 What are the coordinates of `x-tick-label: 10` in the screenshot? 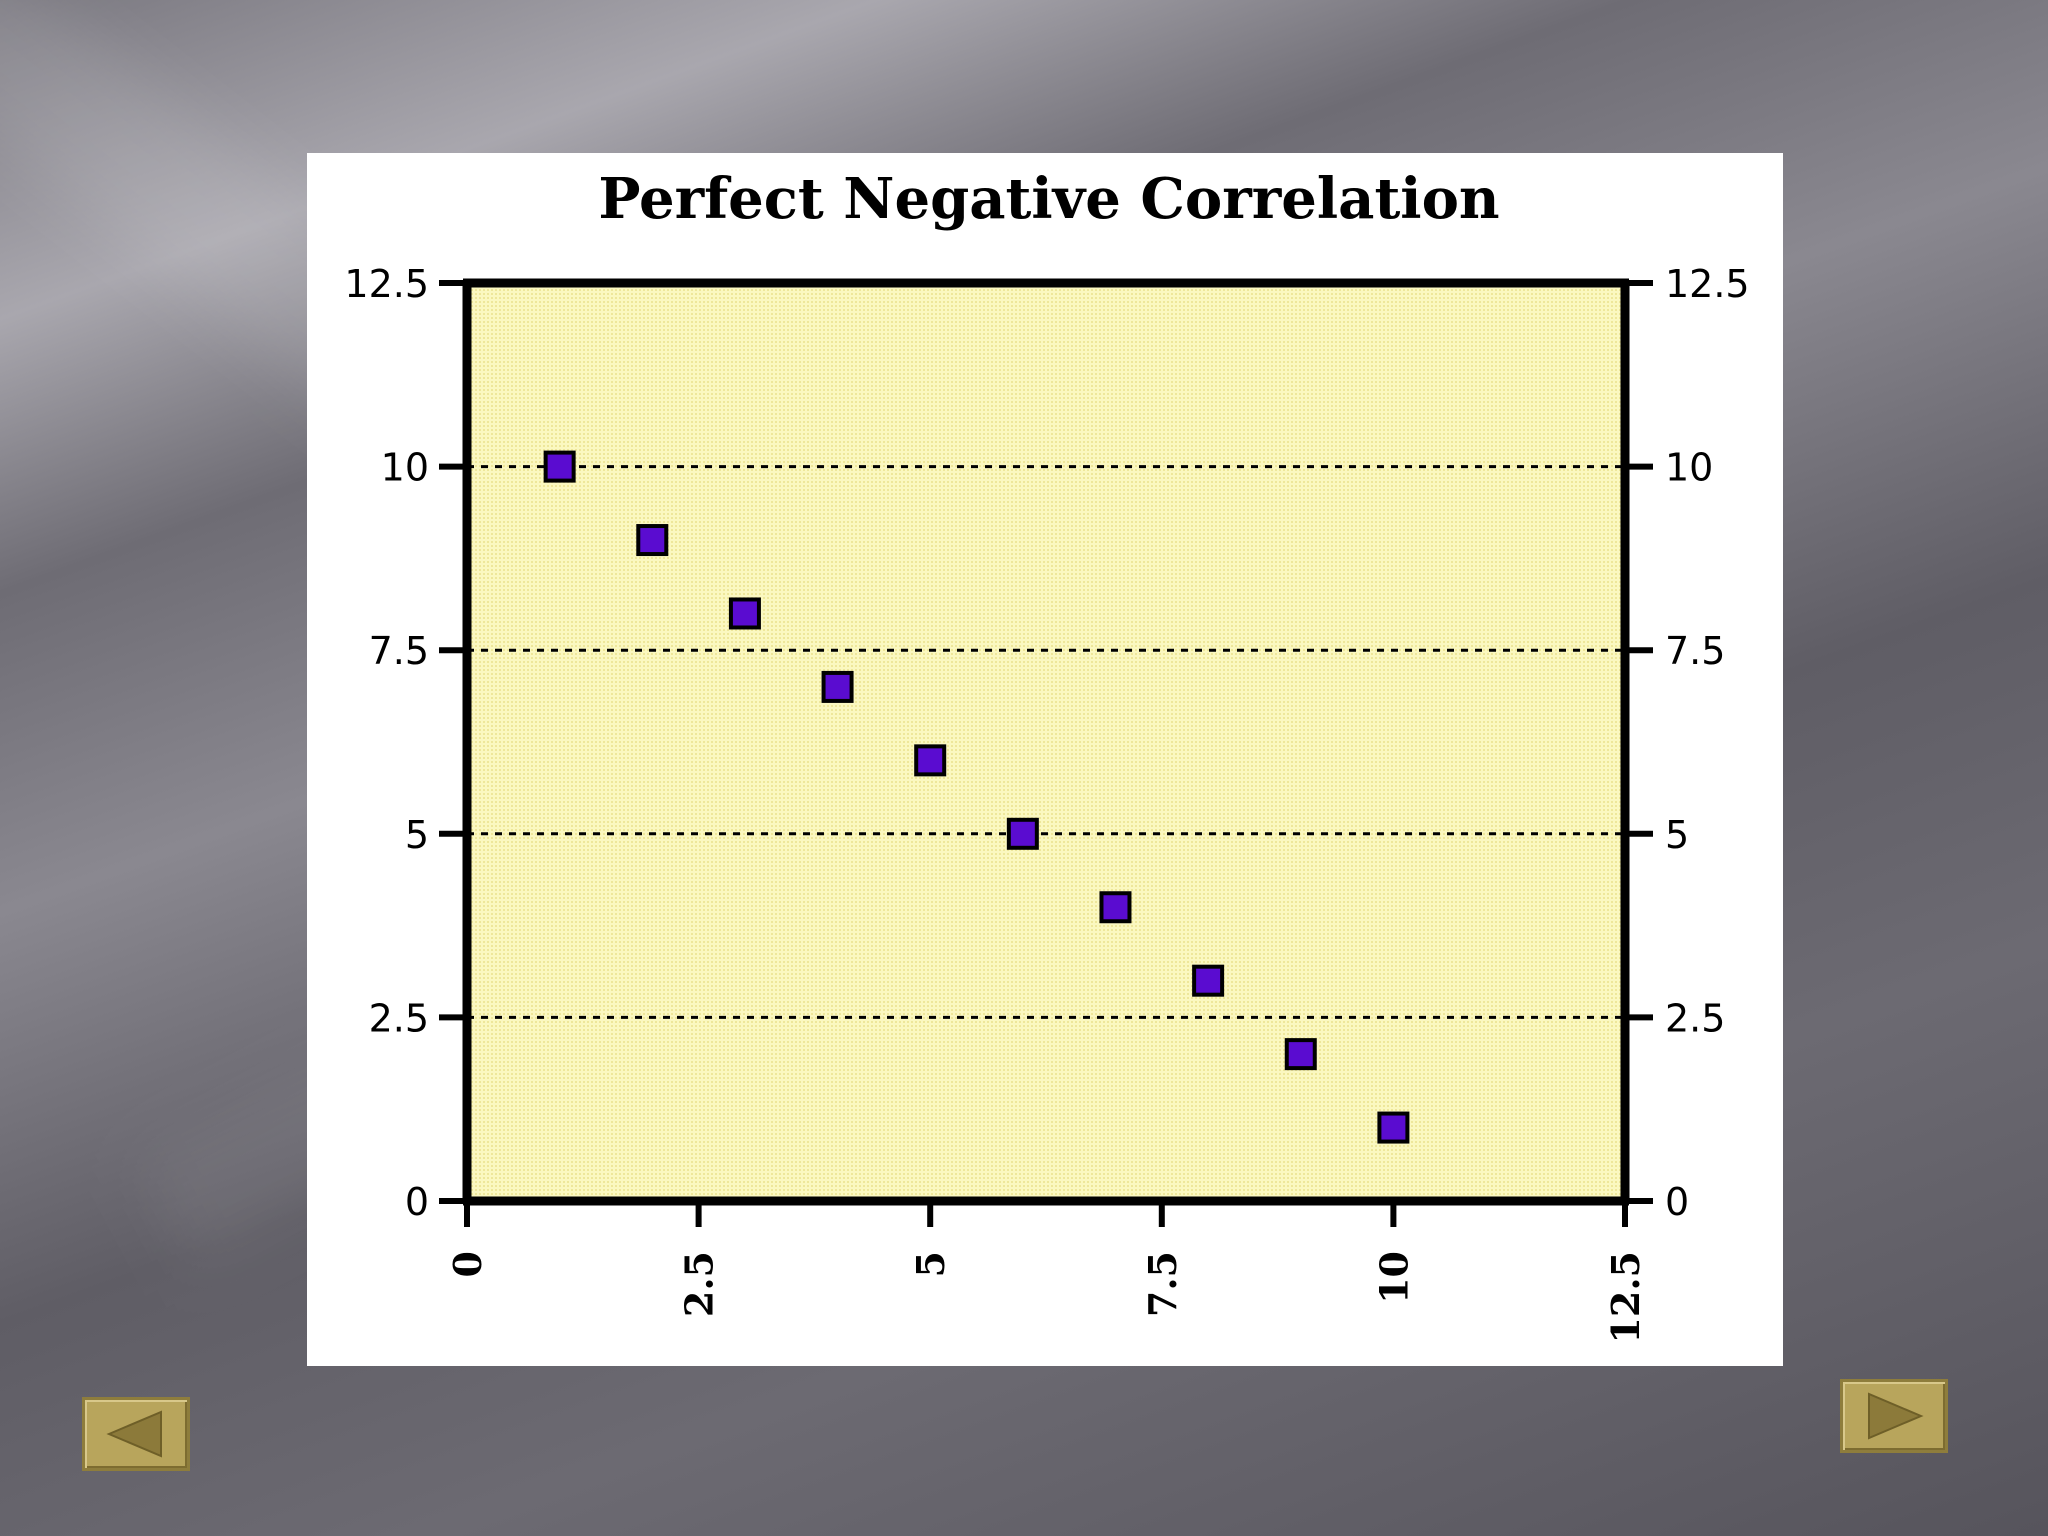 It's located at (1393, 1277).